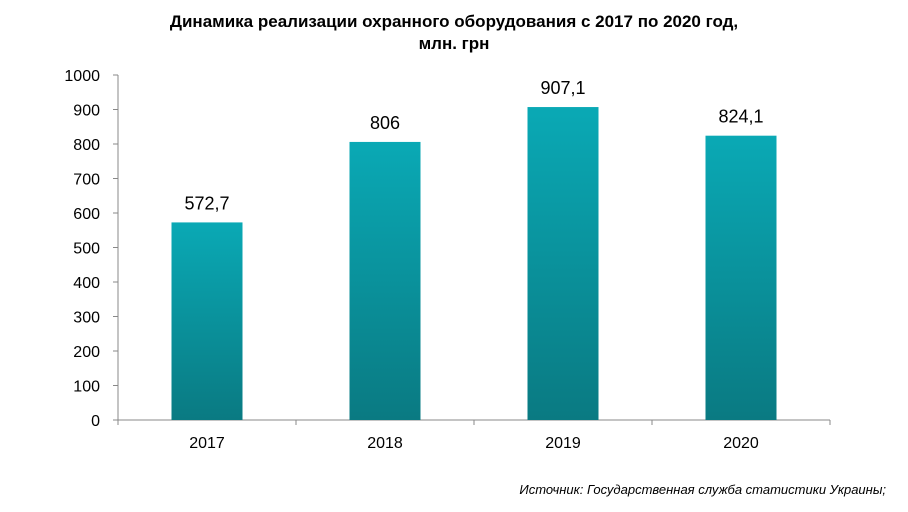 This screenshot has width=908, height=512. I want to click on chart-title-line2: млн. грн, so click(454, 43).